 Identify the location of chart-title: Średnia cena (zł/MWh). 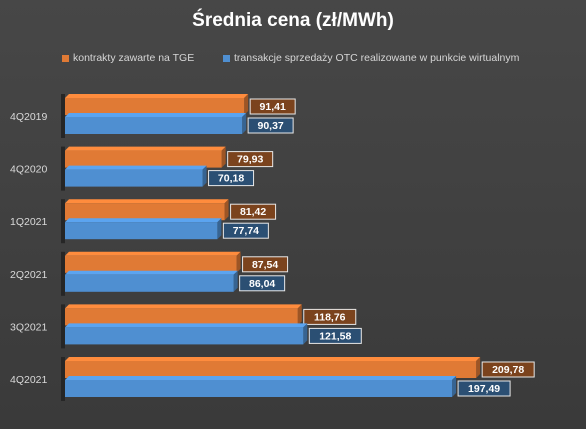
(293, 20).